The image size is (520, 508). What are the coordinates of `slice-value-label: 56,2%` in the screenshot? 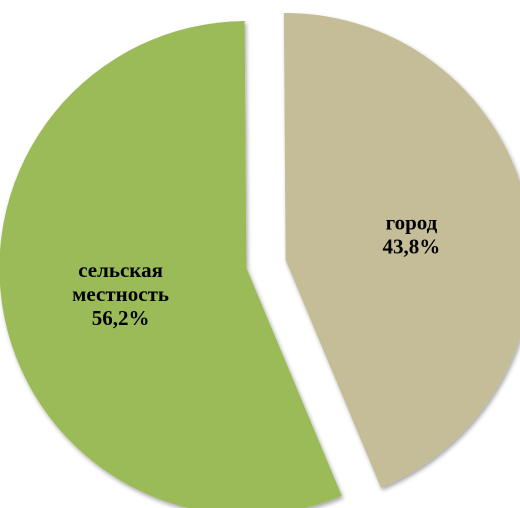 It's located at (121, 318).